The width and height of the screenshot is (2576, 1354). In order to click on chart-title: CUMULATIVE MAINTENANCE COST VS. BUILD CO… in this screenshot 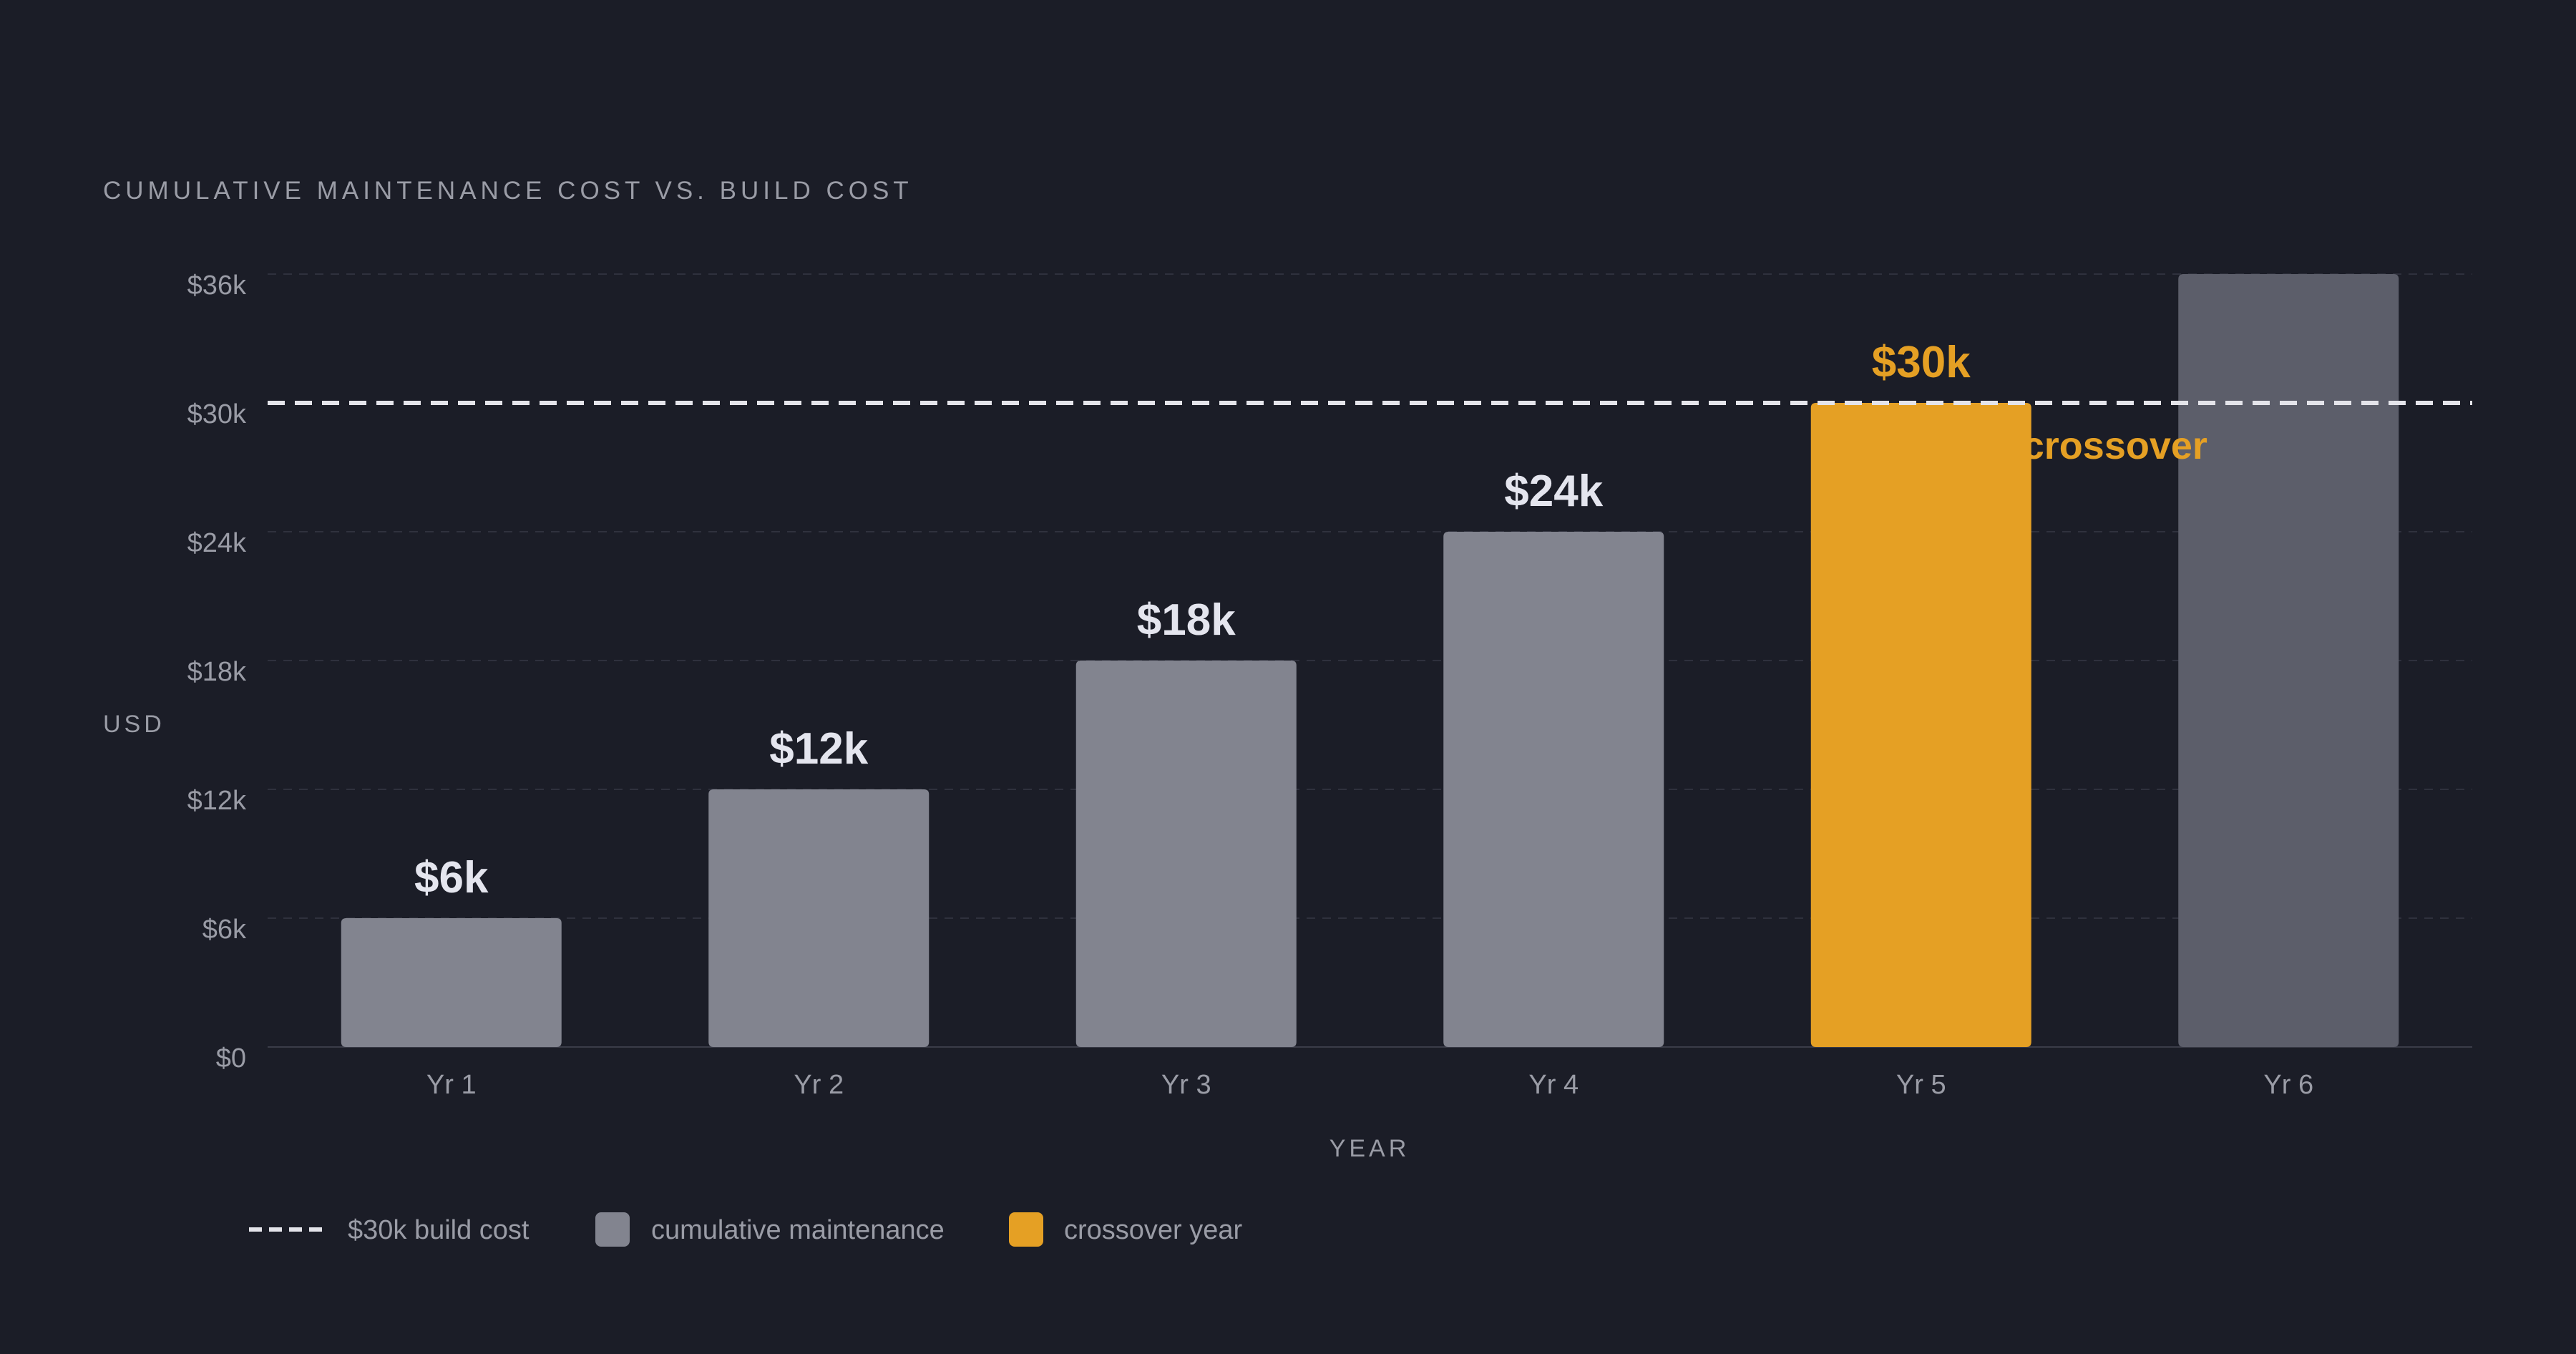, I will do `click(508, 191)`.